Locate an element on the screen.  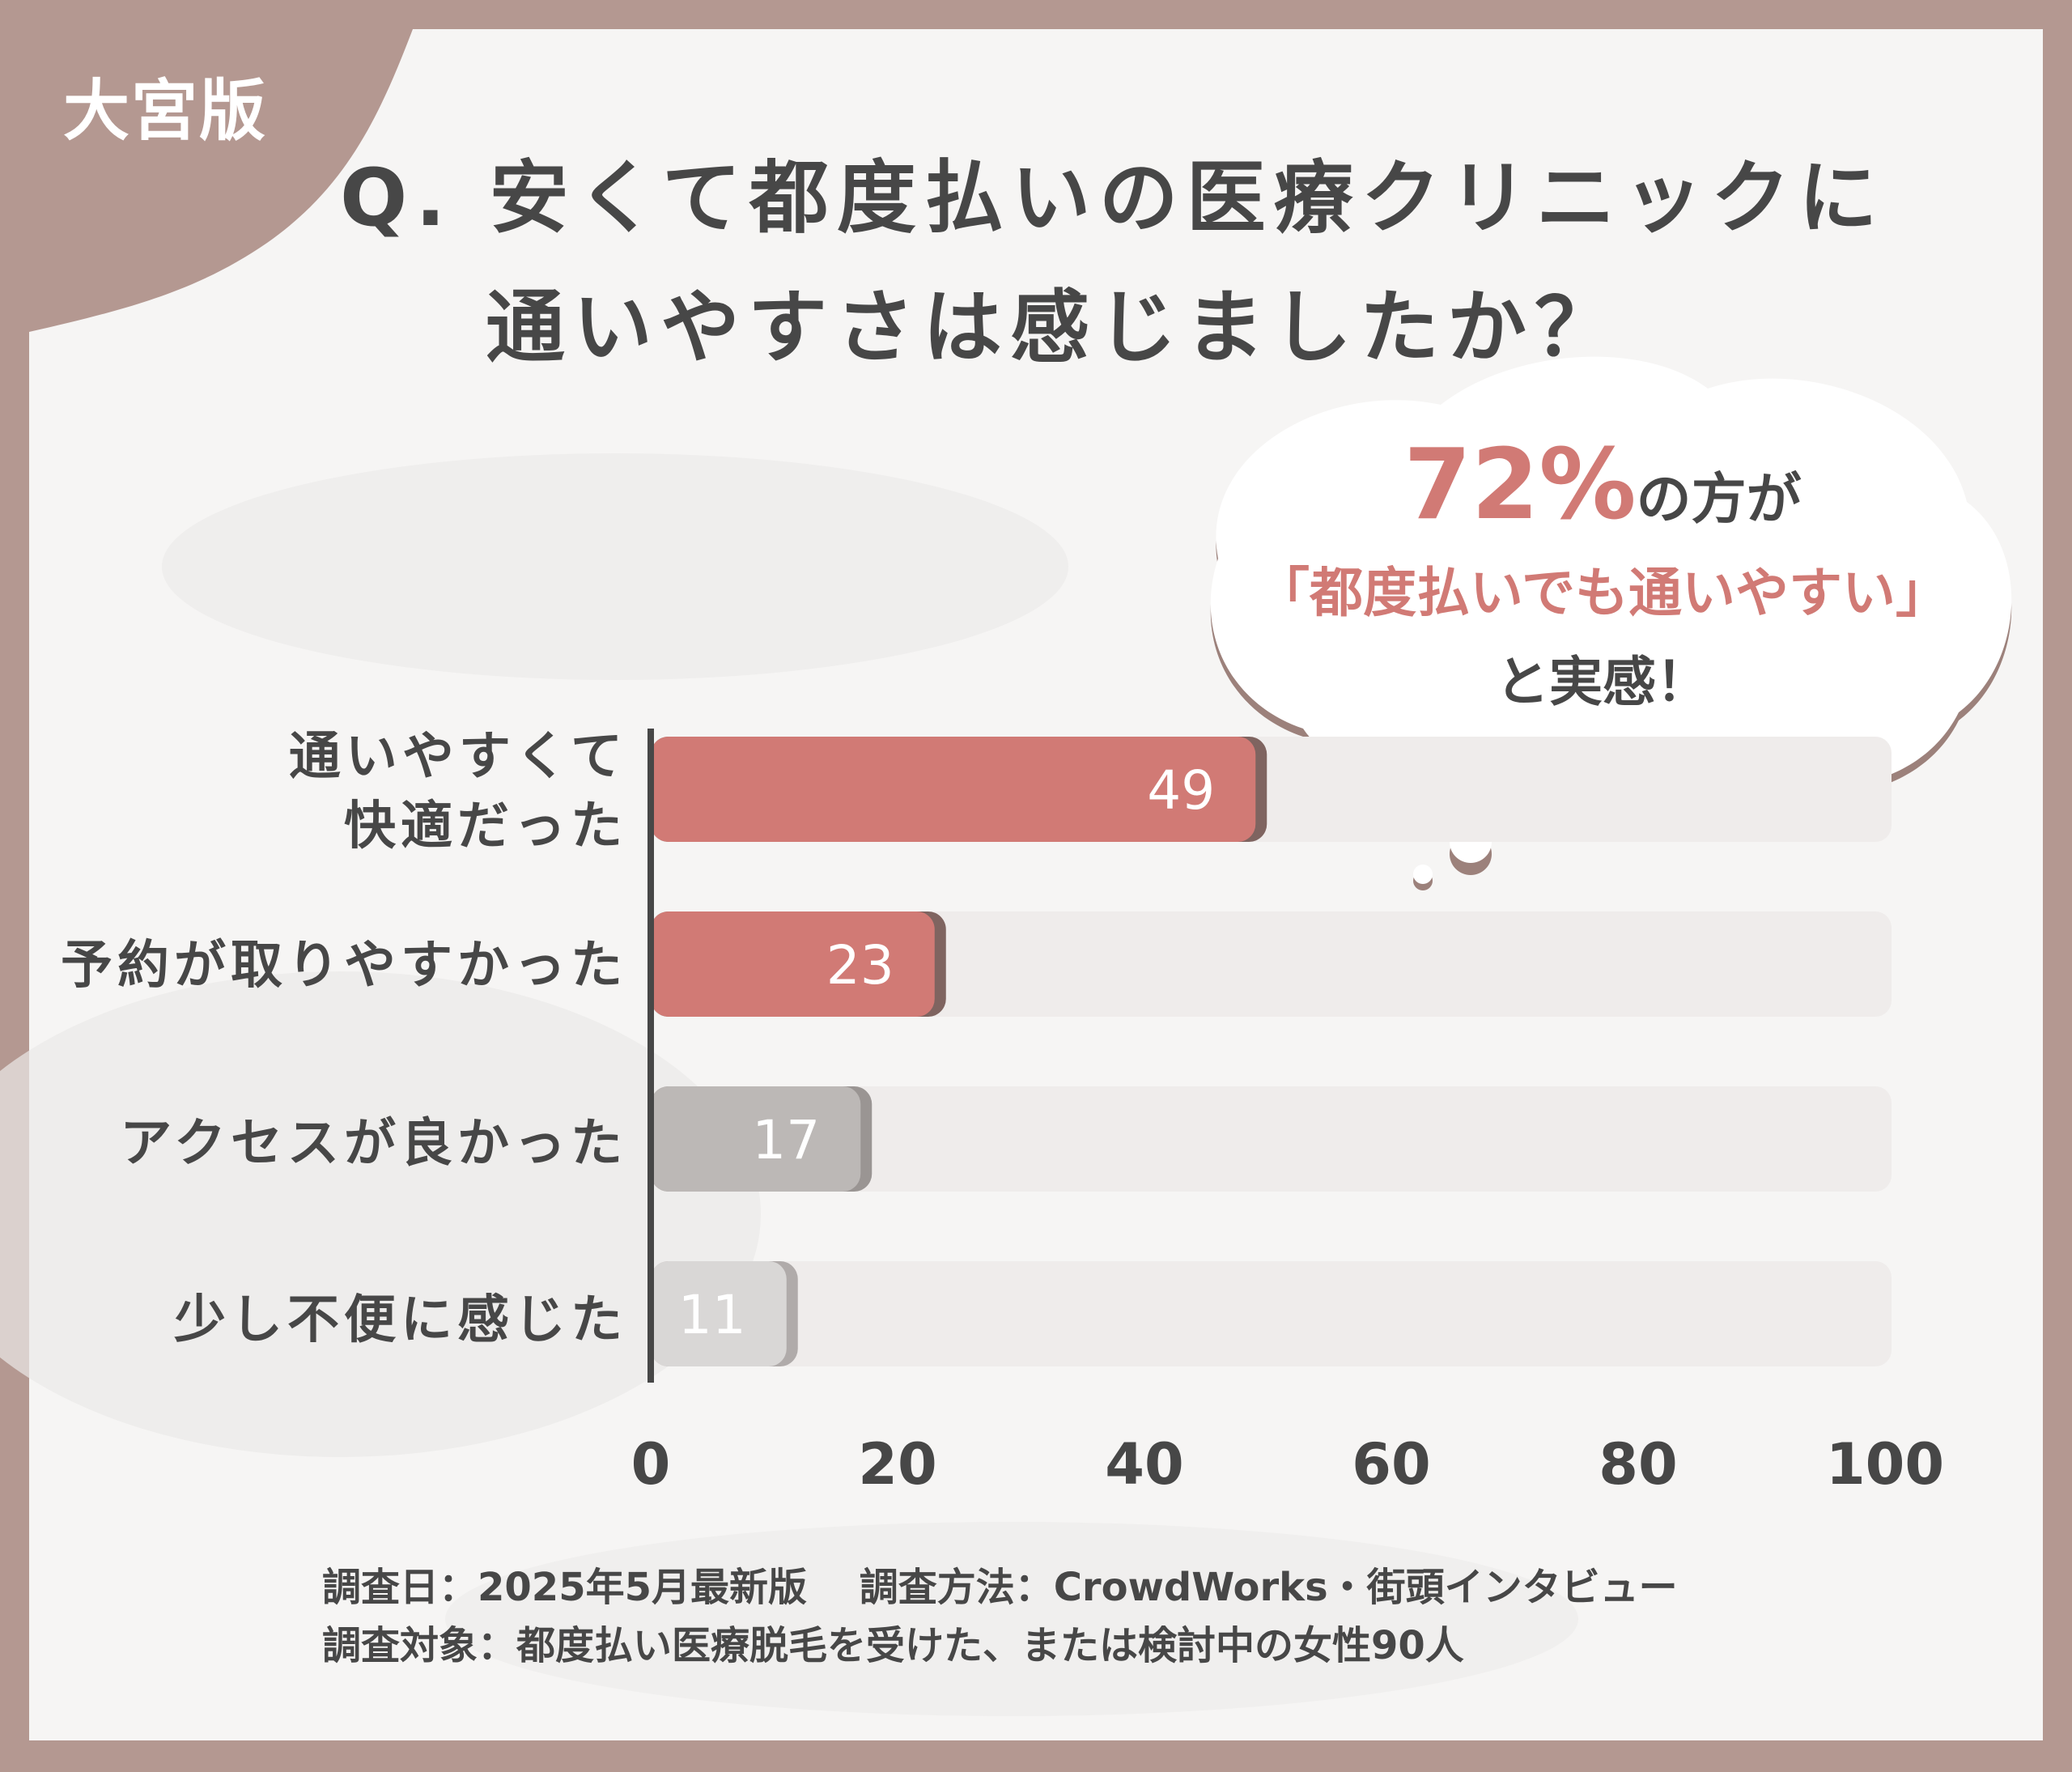
callout-percent: 72% is located at coordinates (1520, 486).